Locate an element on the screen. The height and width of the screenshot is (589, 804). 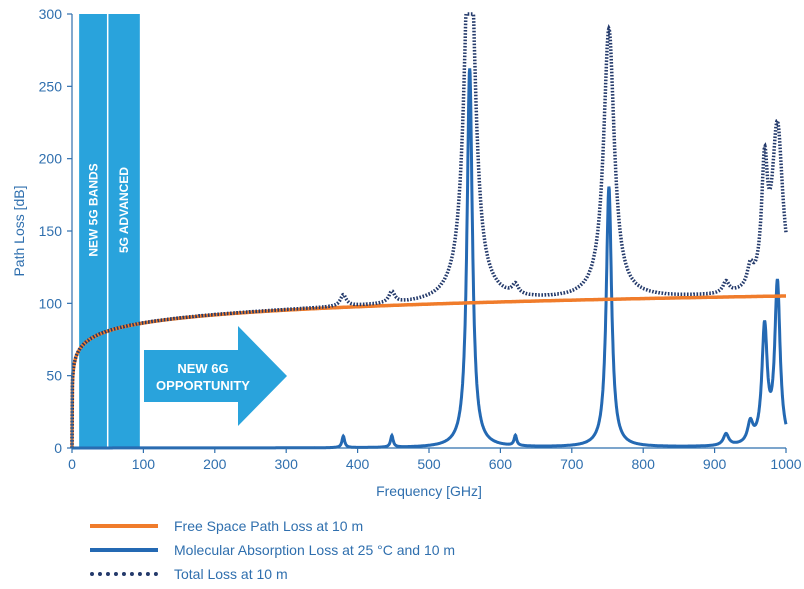
legend-item-fspl: Free Space Path Loss at 10 m is located at coordinates (272, 526).